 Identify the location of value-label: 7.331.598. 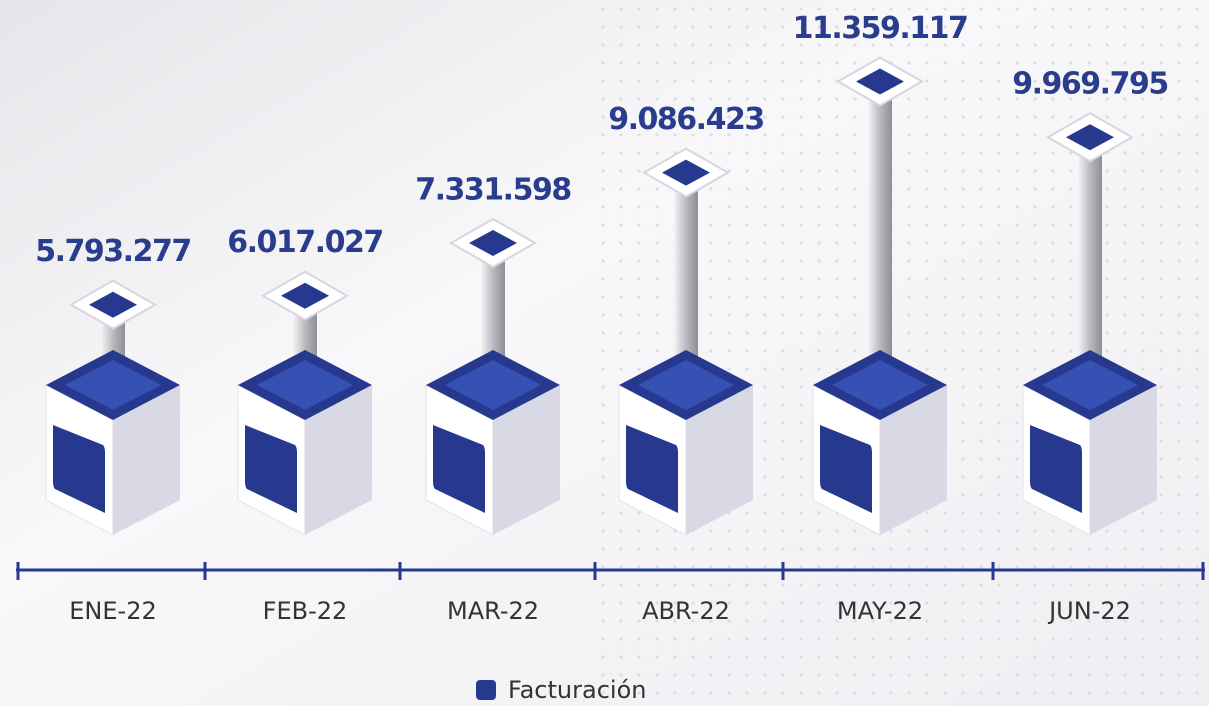
(493, 190).